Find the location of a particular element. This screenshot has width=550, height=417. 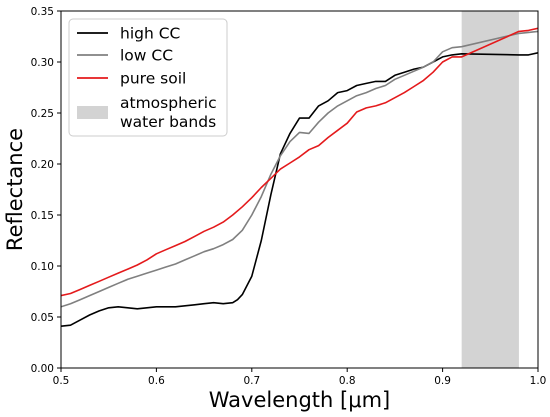

atmospheric-water-band is located at coordinates (490, 189).